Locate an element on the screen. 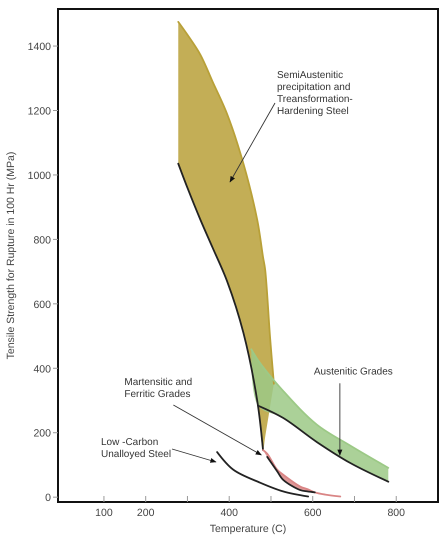 This screenshot has width=439, height=535. y-tick-label: 400 is located at coordinates (42, 369).